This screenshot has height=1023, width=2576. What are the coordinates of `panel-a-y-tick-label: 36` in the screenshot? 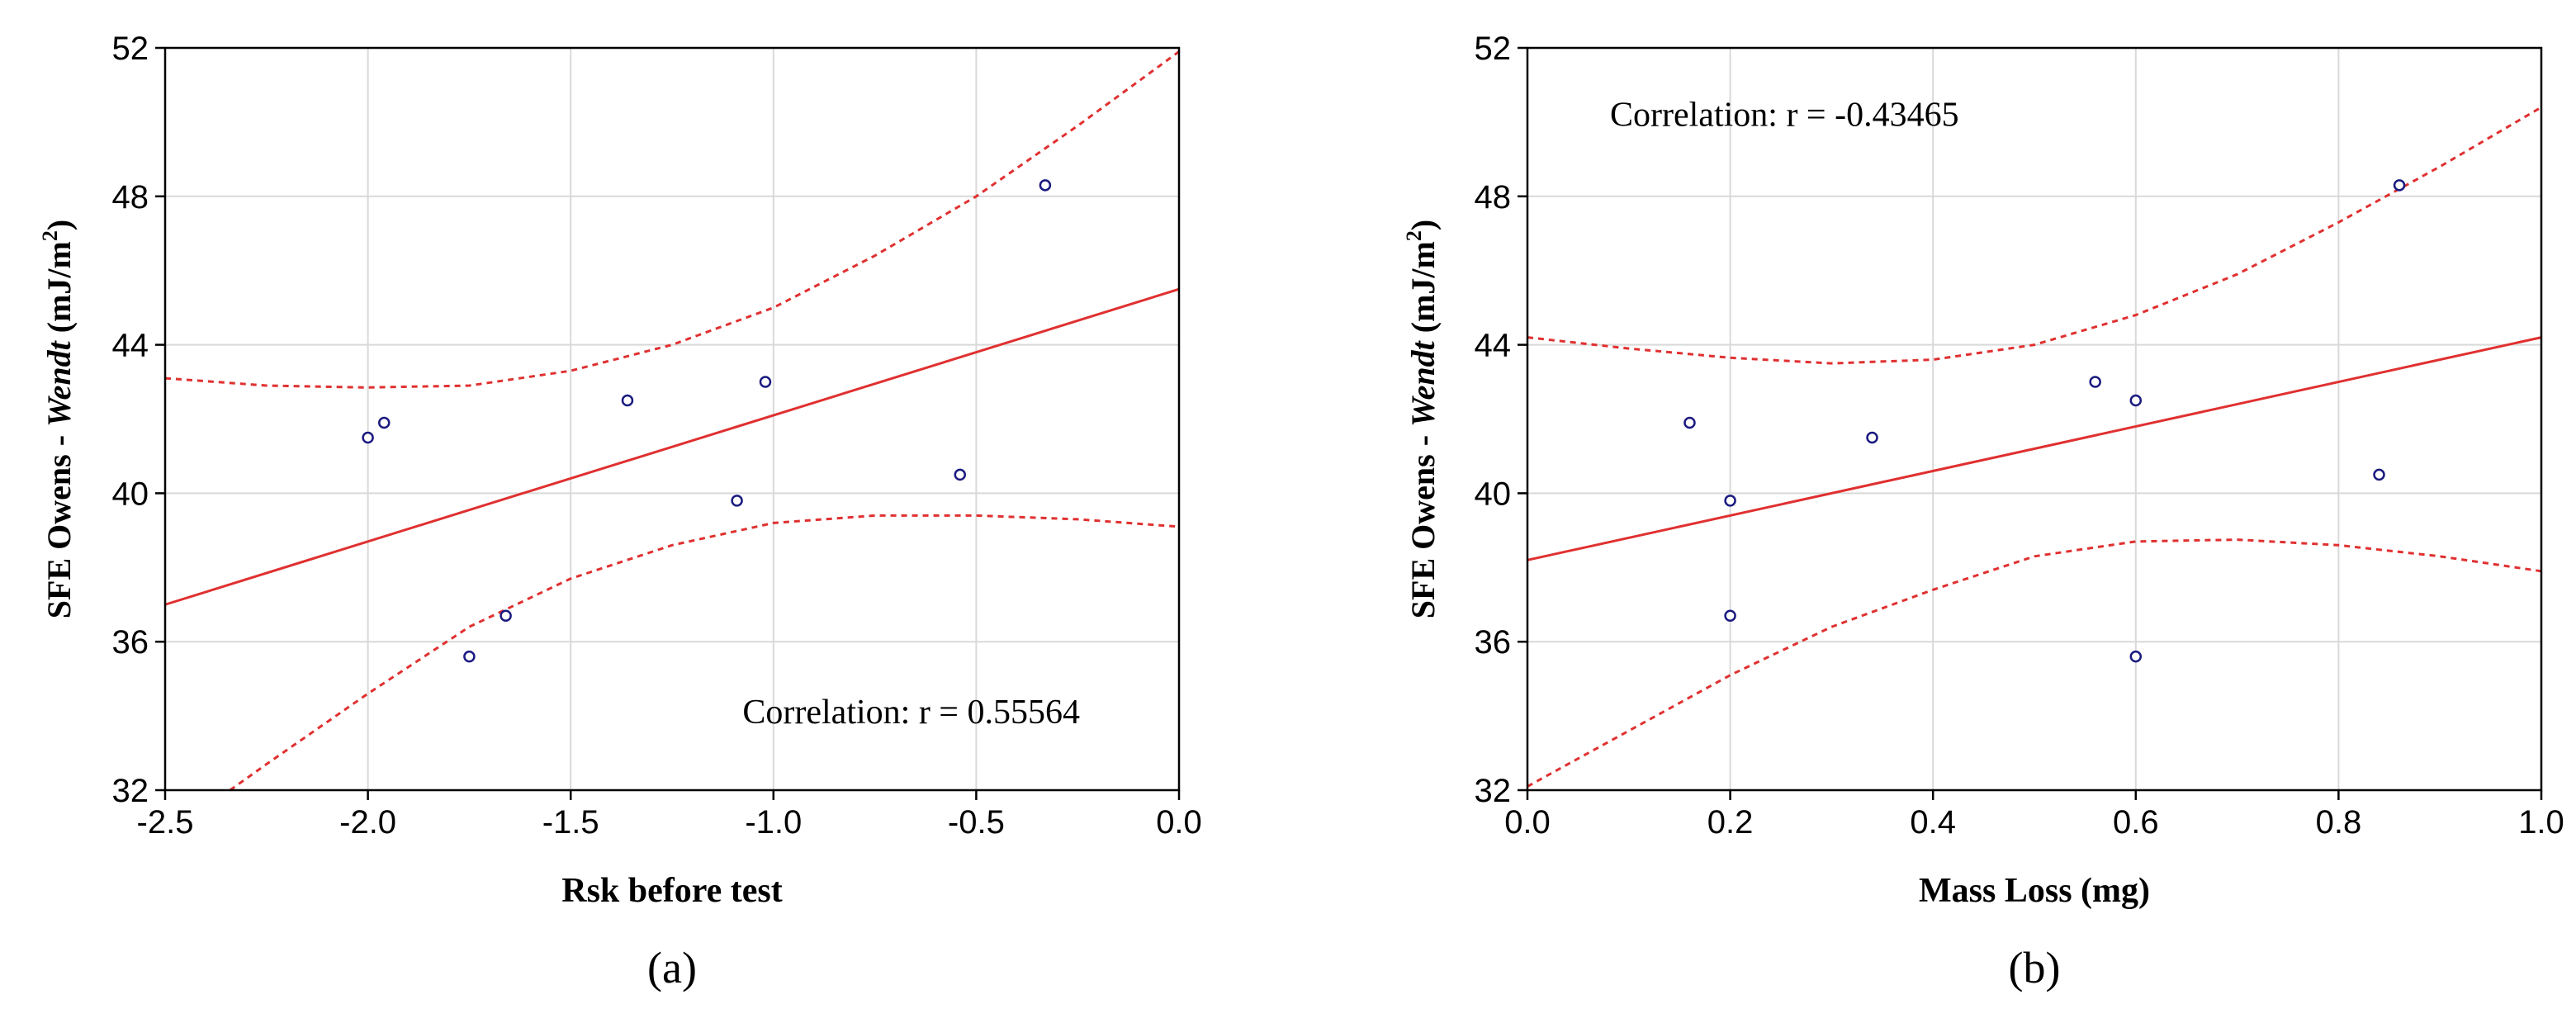 It's located at (130, 642).